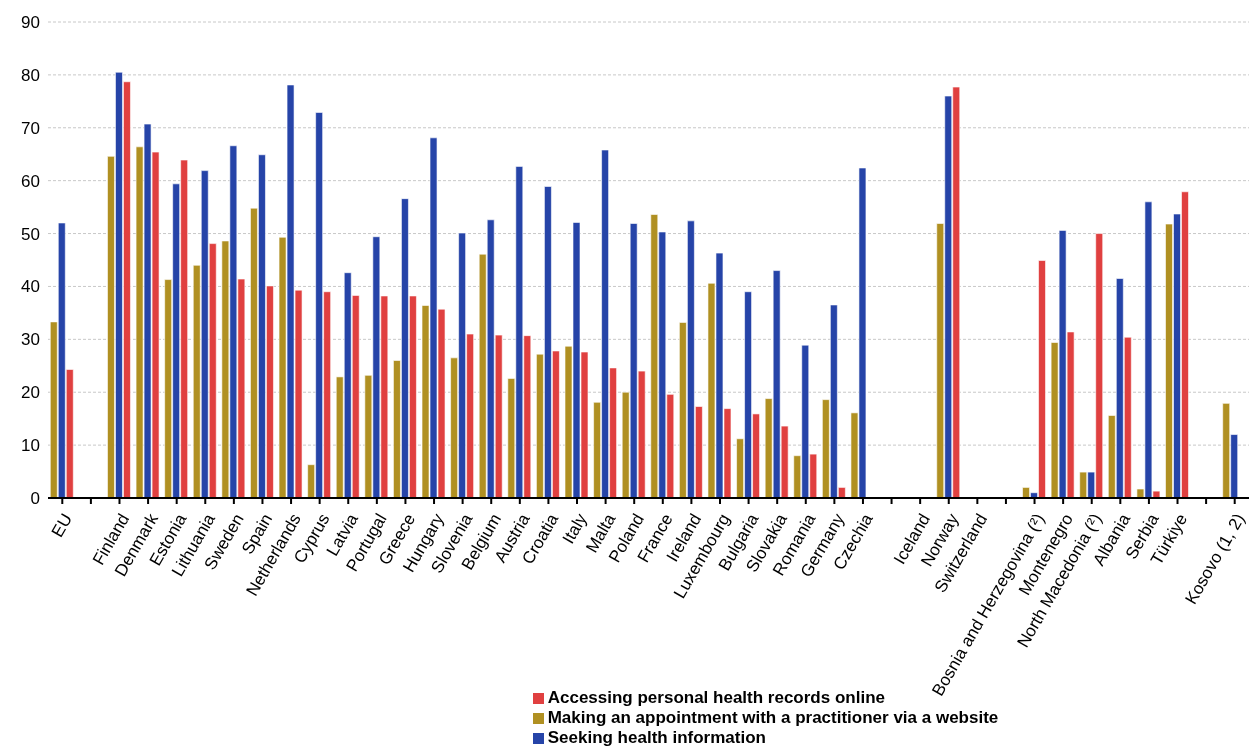  What do you see at coordinates (30, 128) in the screenshot?
I see `y-tick-label: 70` at bounding box center [30, 128].